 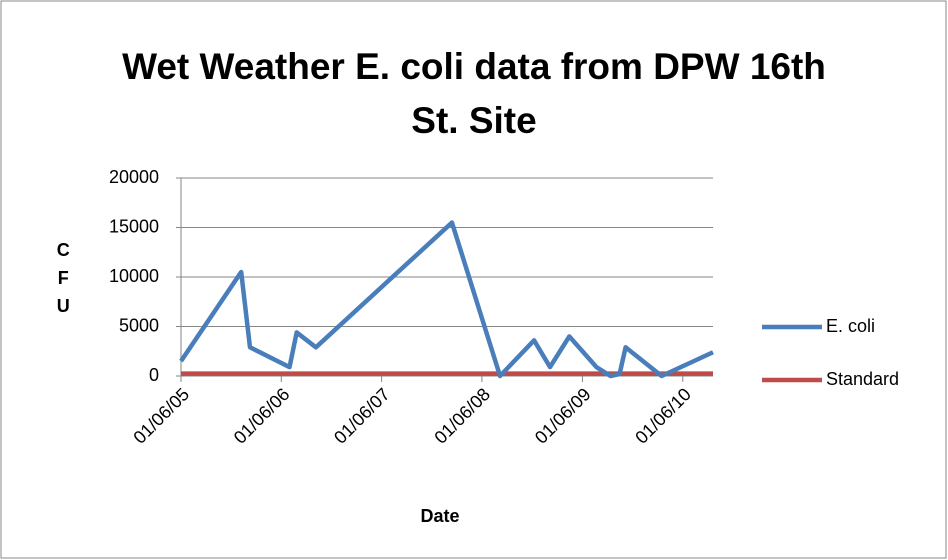 What do you see at coordinates (63, 282) in the screenshot?
I see `y-axis-label: CFU` at bounding box center [63, 282].